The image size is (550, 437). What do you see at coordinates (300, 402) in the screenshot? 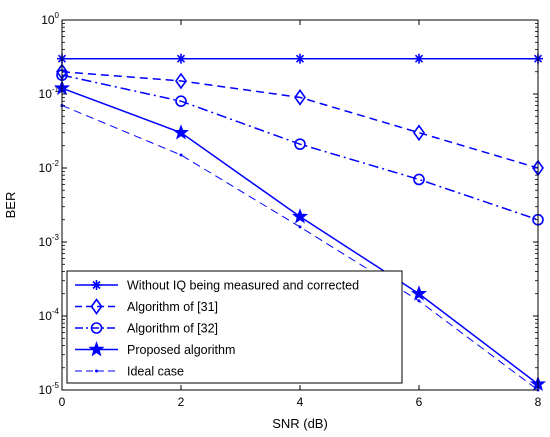
I see `x-tick-label: 4` at bounding box center [300, 402].